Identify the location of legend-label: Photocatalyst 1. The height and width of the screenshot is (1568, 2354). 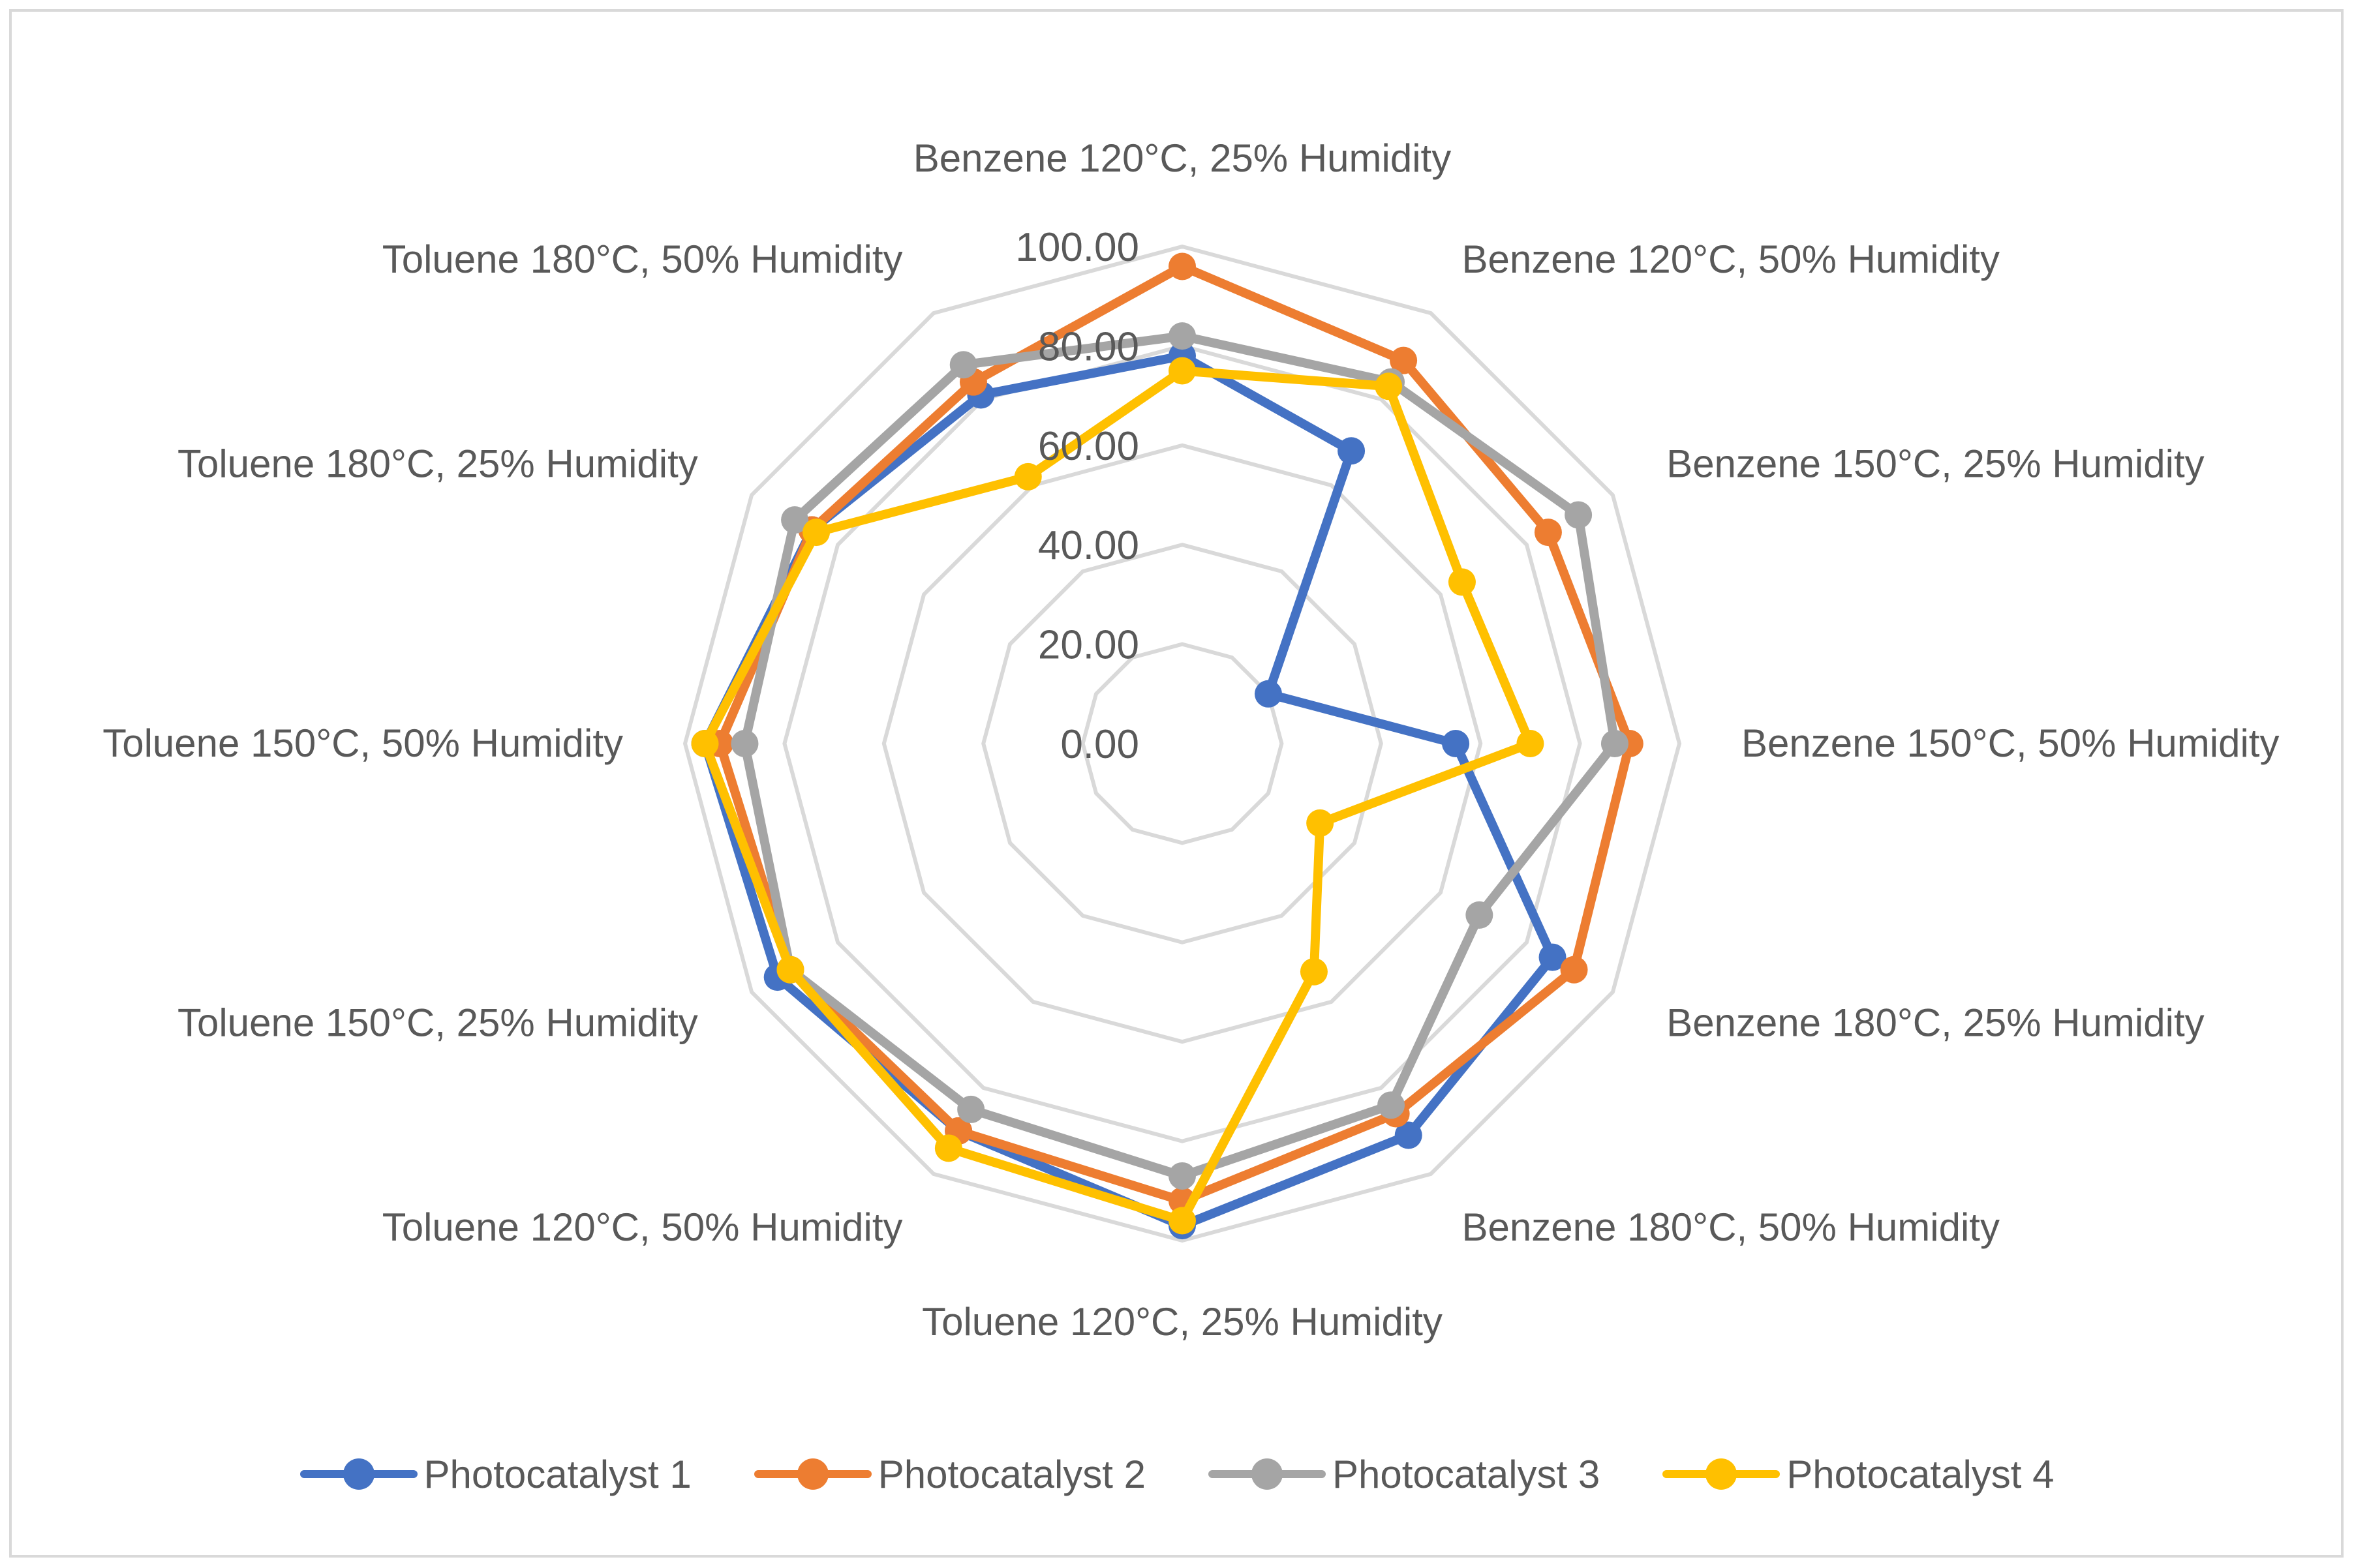
(557, 1474).